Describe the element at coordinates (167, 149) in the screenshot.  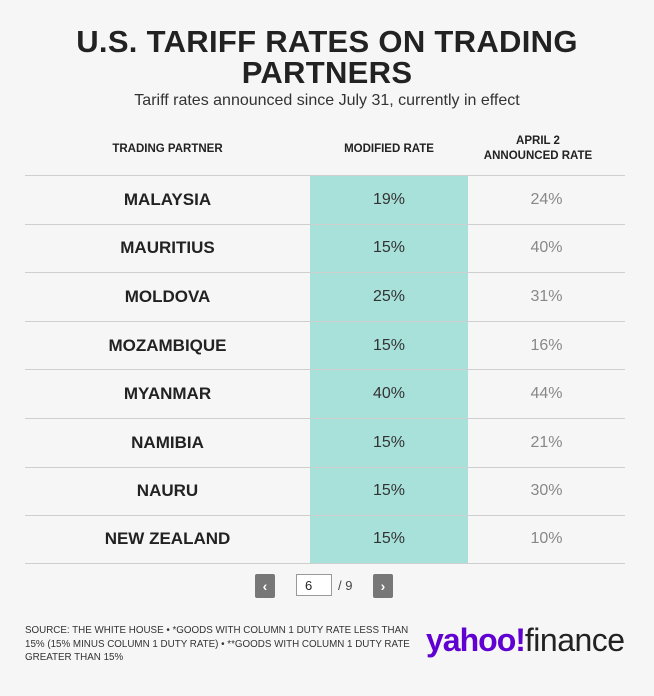
I see `column-header-partner: TRADING PARTNER` at that location.